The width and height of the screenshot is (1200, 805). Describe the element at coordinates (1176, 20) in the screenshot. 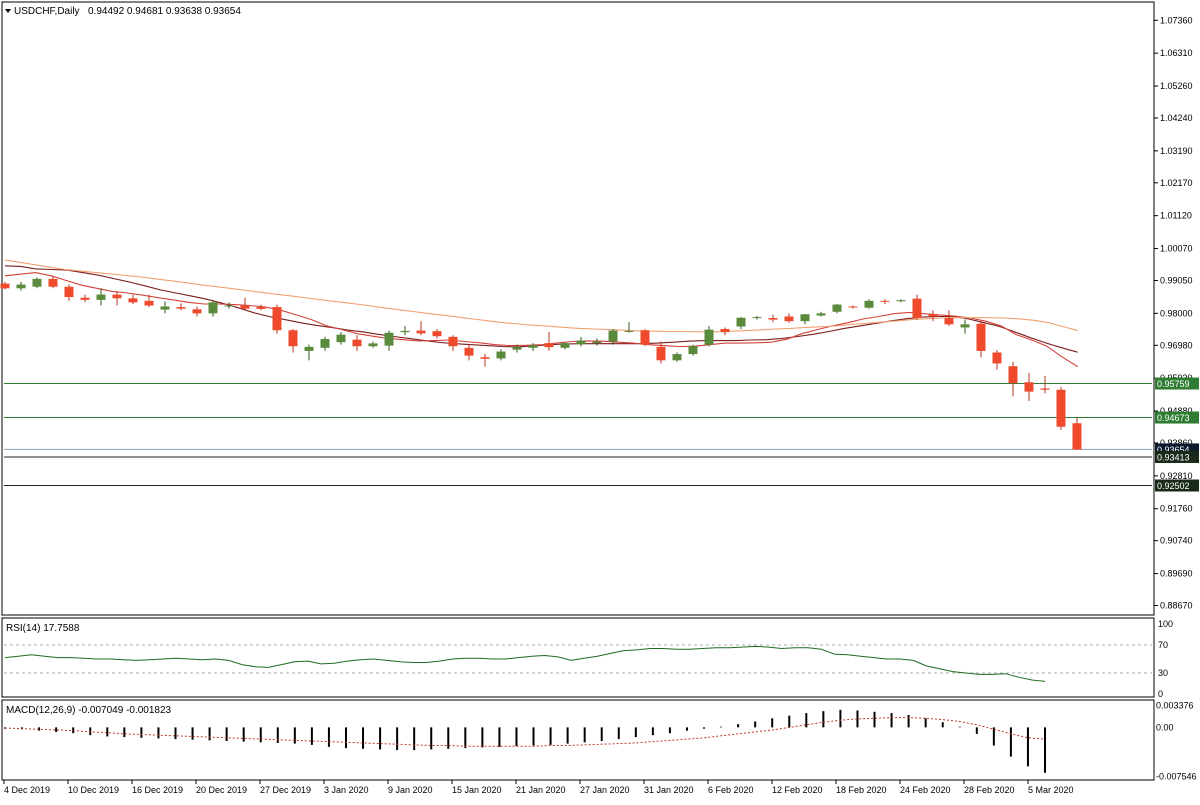

I see `price-tick-label: 1.07360` at that location.